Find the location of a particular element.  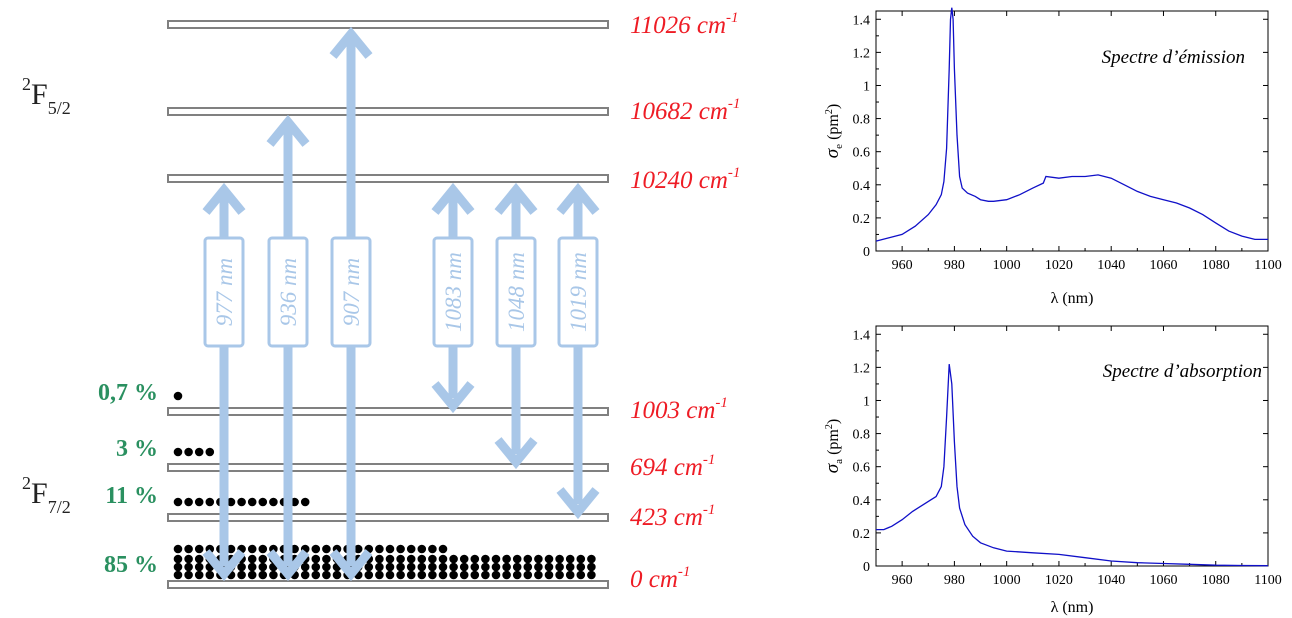

energy-label-10682: 10682 cm-1 is located at coordinates (685, 110).